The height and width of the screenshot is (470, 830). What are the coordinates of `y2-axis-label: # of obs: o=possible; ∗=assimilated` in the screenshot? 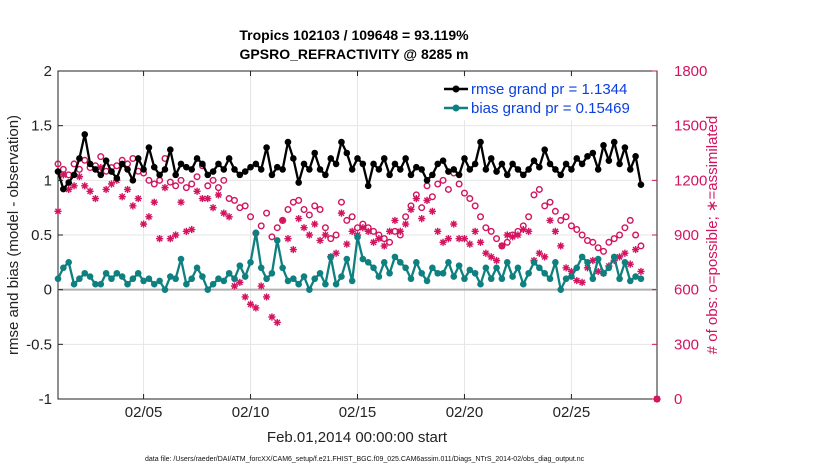 It's located at (712, 235).